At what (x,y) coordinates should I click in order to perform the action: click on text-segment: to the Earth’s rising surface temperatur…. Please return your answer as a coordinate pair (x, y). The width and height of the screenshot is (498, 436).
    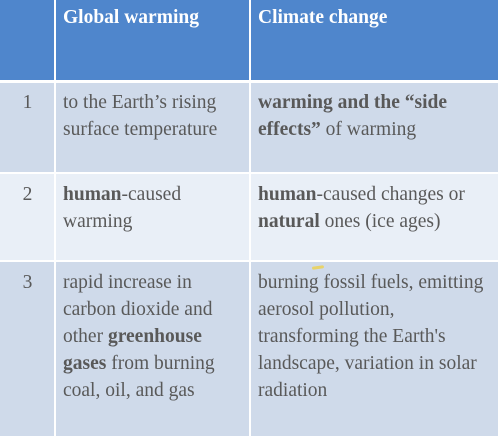
    Looking at the image, I should click on (140, 116).